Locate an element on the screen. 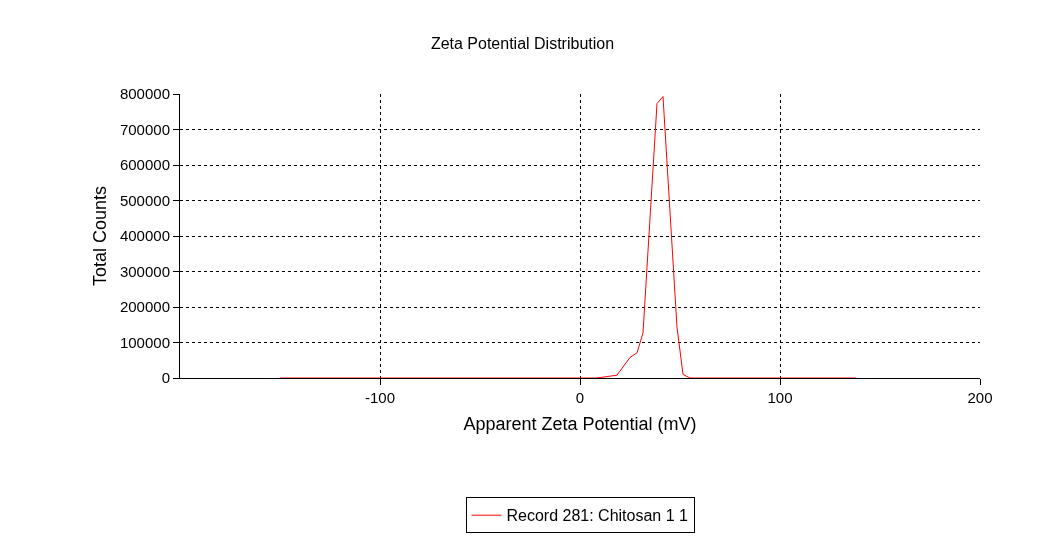  x-axis-title: Apparent Zeta Potential (mV) is located at coordinates (580, 424).